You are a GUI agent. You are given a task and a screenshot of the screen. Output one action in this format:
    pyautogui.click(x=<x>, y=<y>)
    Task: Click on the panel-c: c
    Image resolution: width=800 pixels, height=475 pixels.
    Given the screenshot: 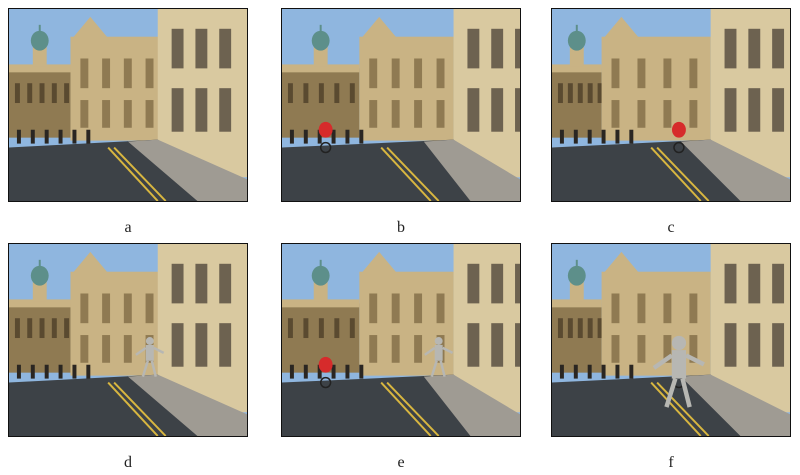 What is the action you would take?
    pyautogui.click(x=671, y=123)
    